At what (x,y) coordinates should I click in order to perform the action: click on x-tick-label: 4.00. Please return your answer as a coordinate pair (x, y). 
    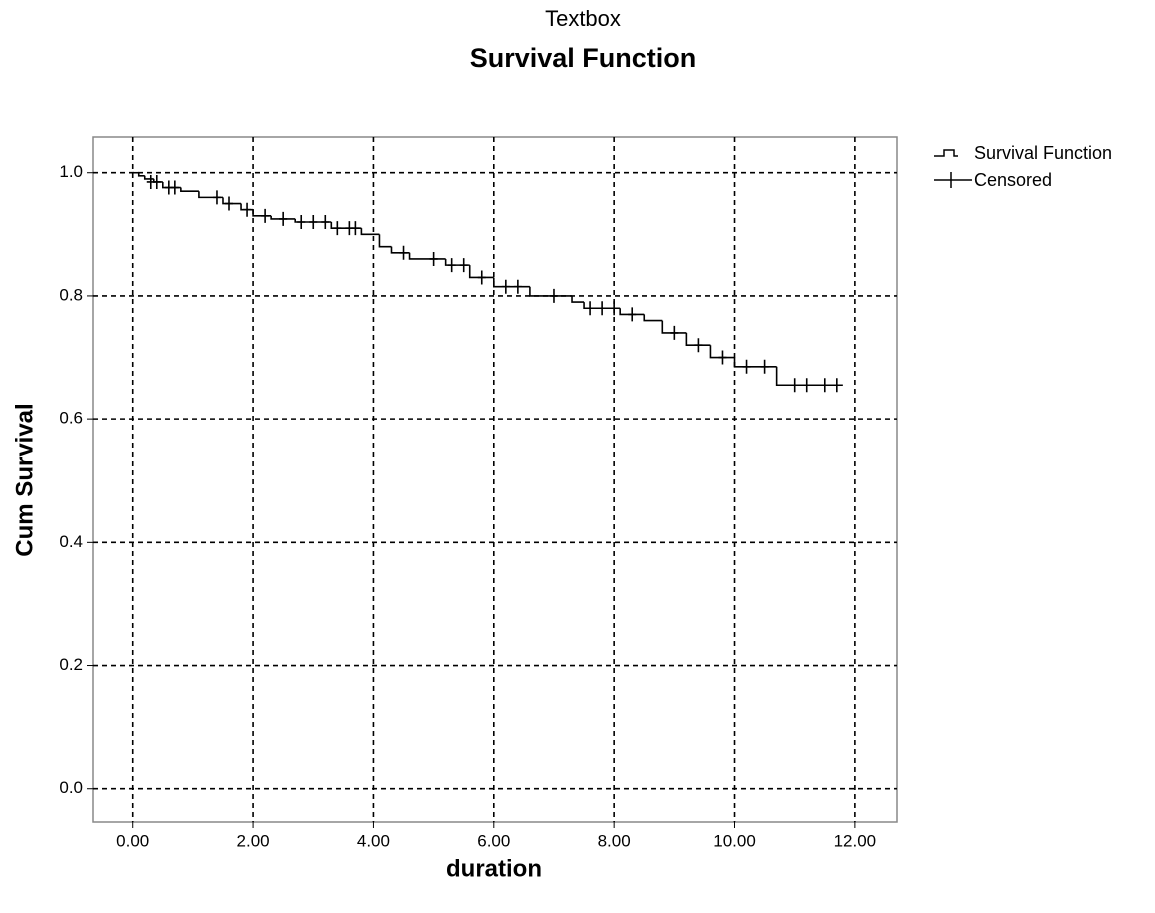
    Looking at the image, I should click on (373, 840).